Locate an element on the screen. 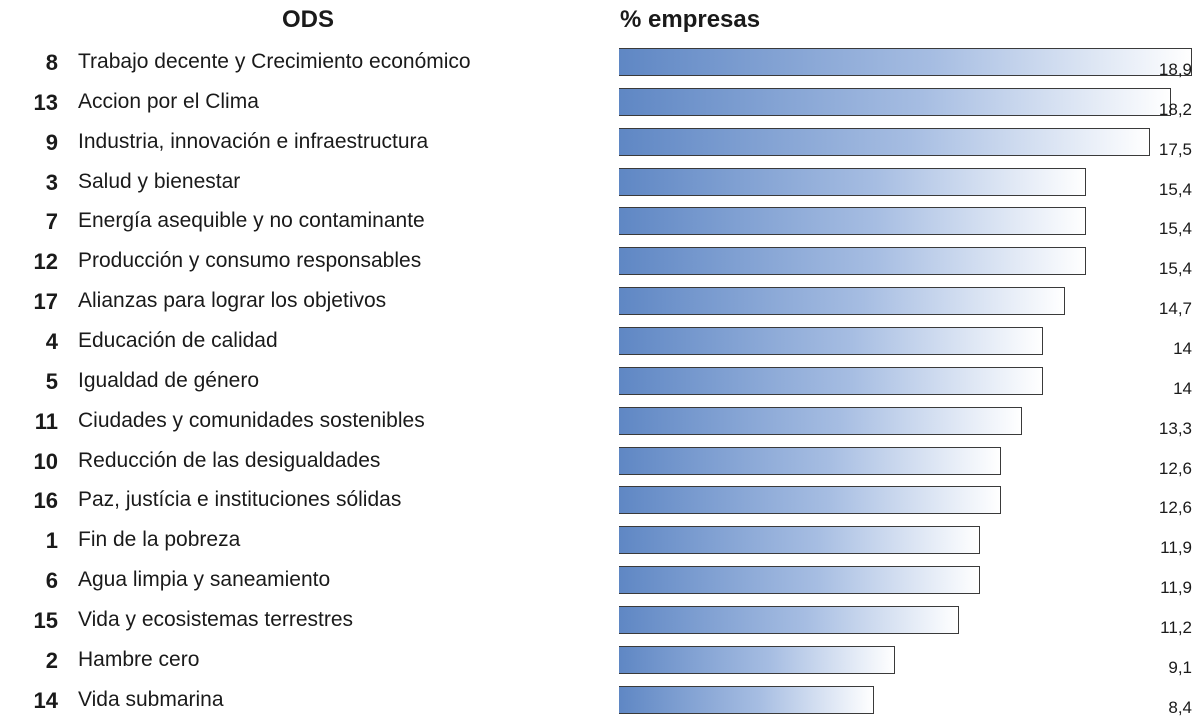  ods-label: Producción y consumo responsables is located at coordinates (250, 261).